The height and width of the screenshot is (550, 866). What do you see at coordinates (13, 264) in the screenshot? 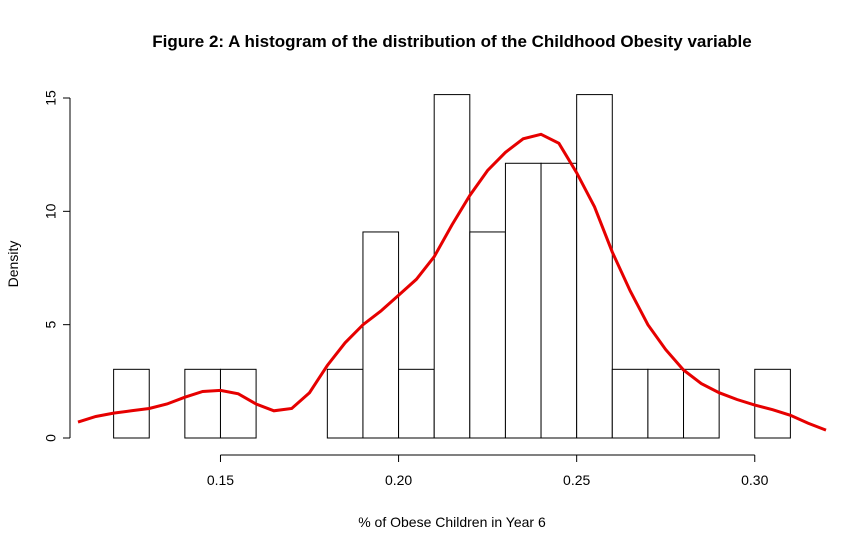
I see `y-axis-label: Density` at bounding box center [13, 264].